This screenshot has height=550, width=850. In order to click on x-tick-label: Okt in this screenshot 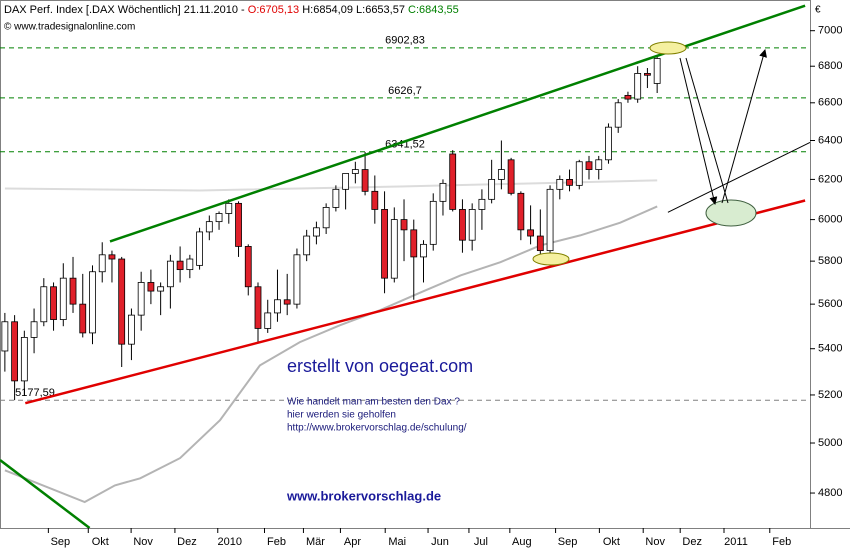, I will do `click(611, 542)`.